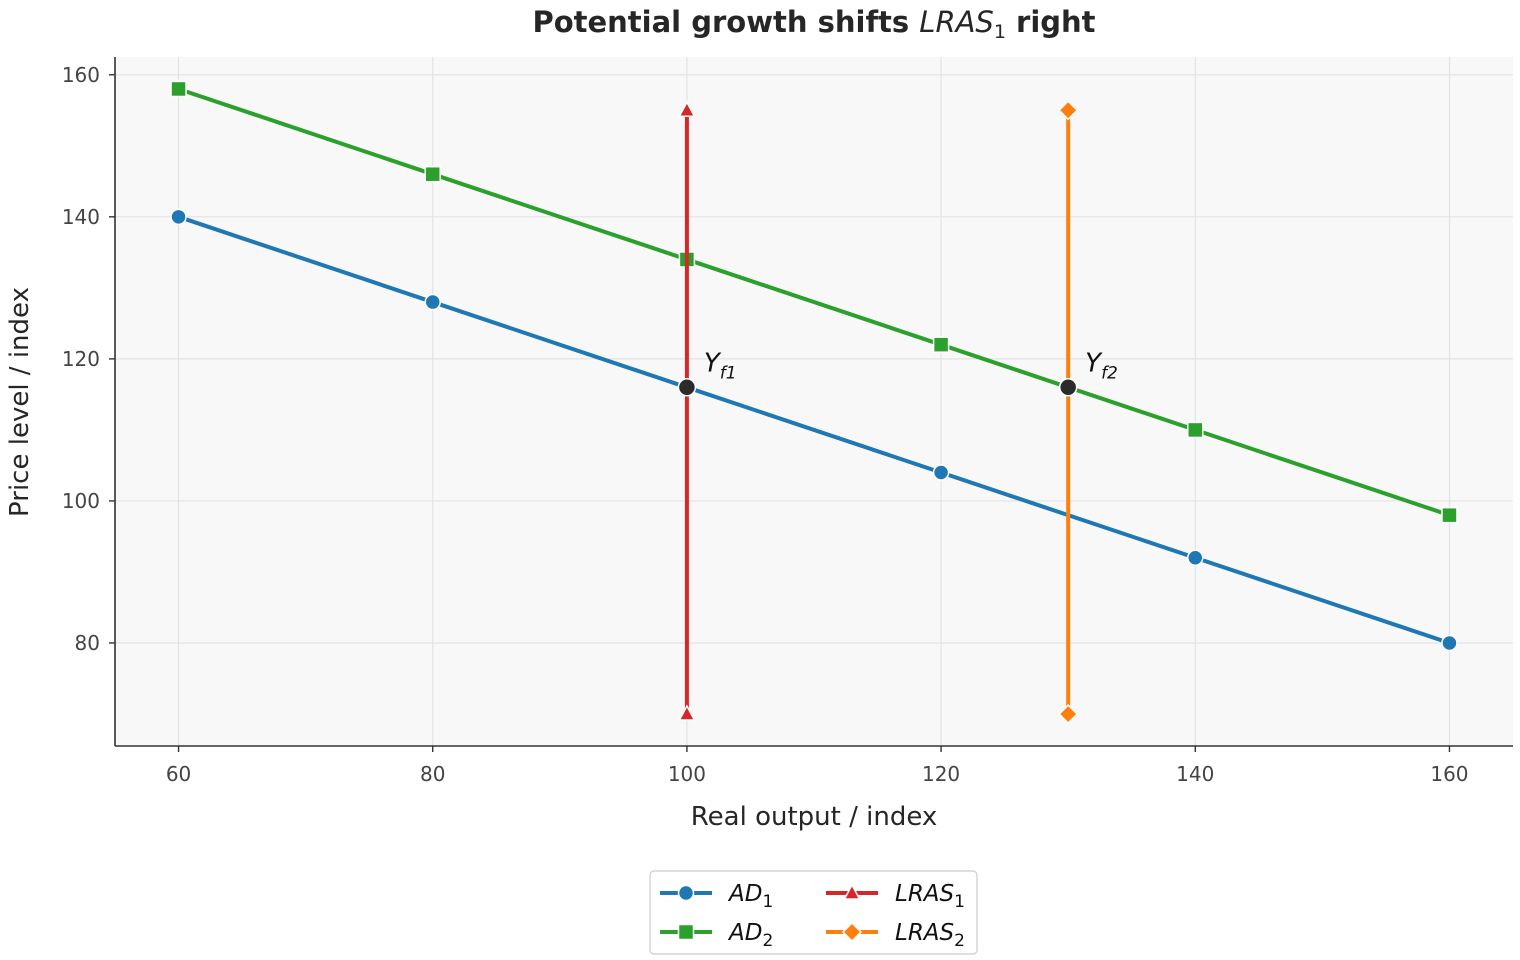 This screenshot has height=960, width=1520. What do you see at coordinates (956, 22) in the screenshot?
I see `chart-title-math: LRAS` at bounding box center [956, 22].